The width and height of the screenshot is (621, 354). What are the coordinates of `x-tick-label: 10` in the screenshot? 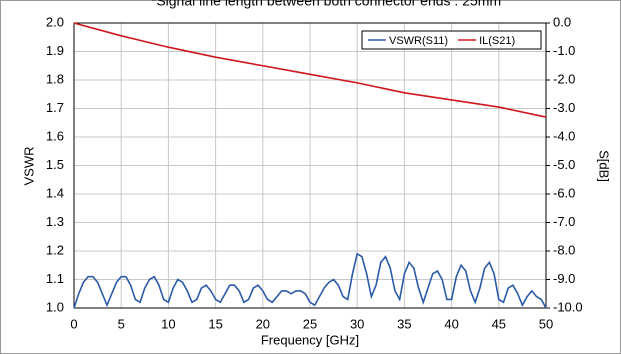 It's located at (168, 323).